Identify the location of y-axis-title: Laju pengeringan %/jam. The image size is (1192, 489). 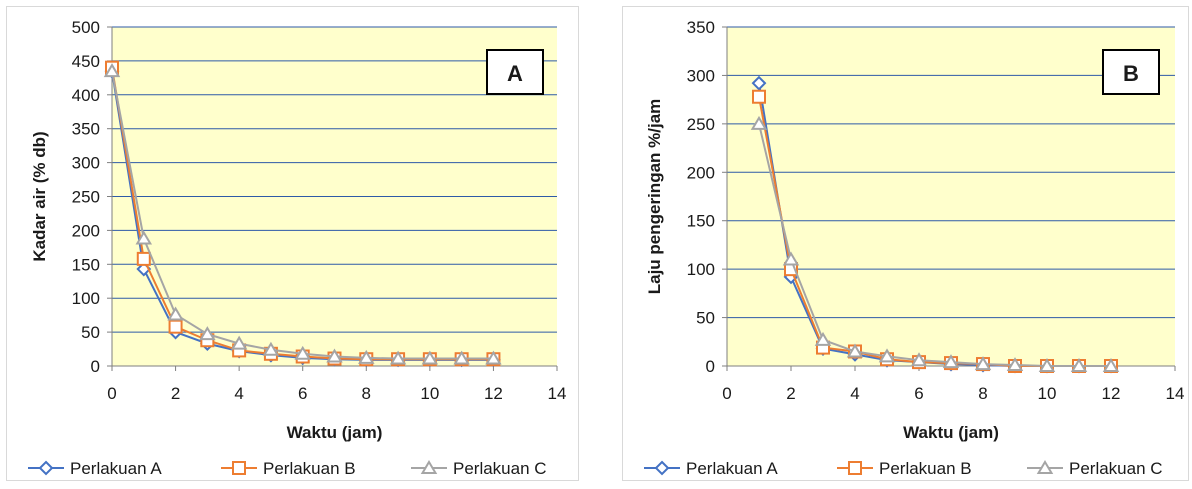
(654, 197).